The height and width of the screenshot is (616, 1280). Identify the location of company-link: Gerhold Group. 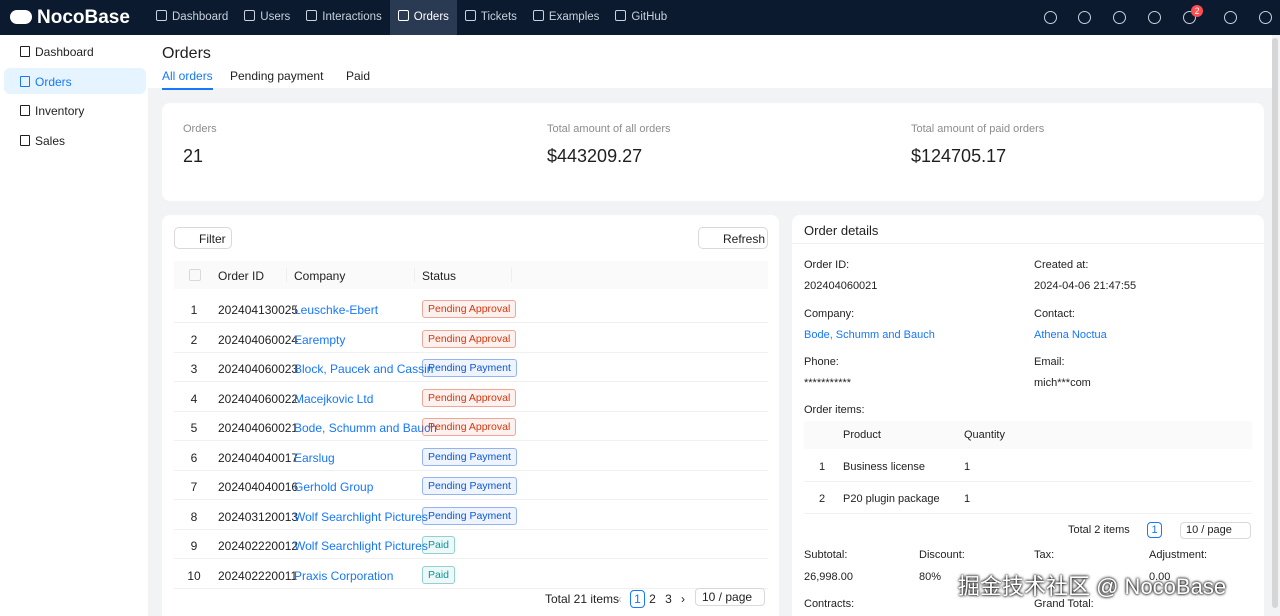
(334, 487).